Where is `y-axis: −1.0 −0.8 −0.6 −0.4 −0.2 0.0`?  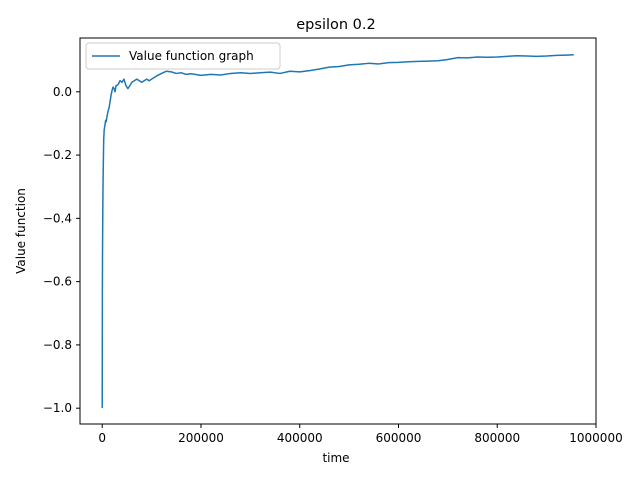
y-axis: −1.0 −0.8 −0.6 −0.4 −0.2 0.0 is located at coordinates (61, 250).